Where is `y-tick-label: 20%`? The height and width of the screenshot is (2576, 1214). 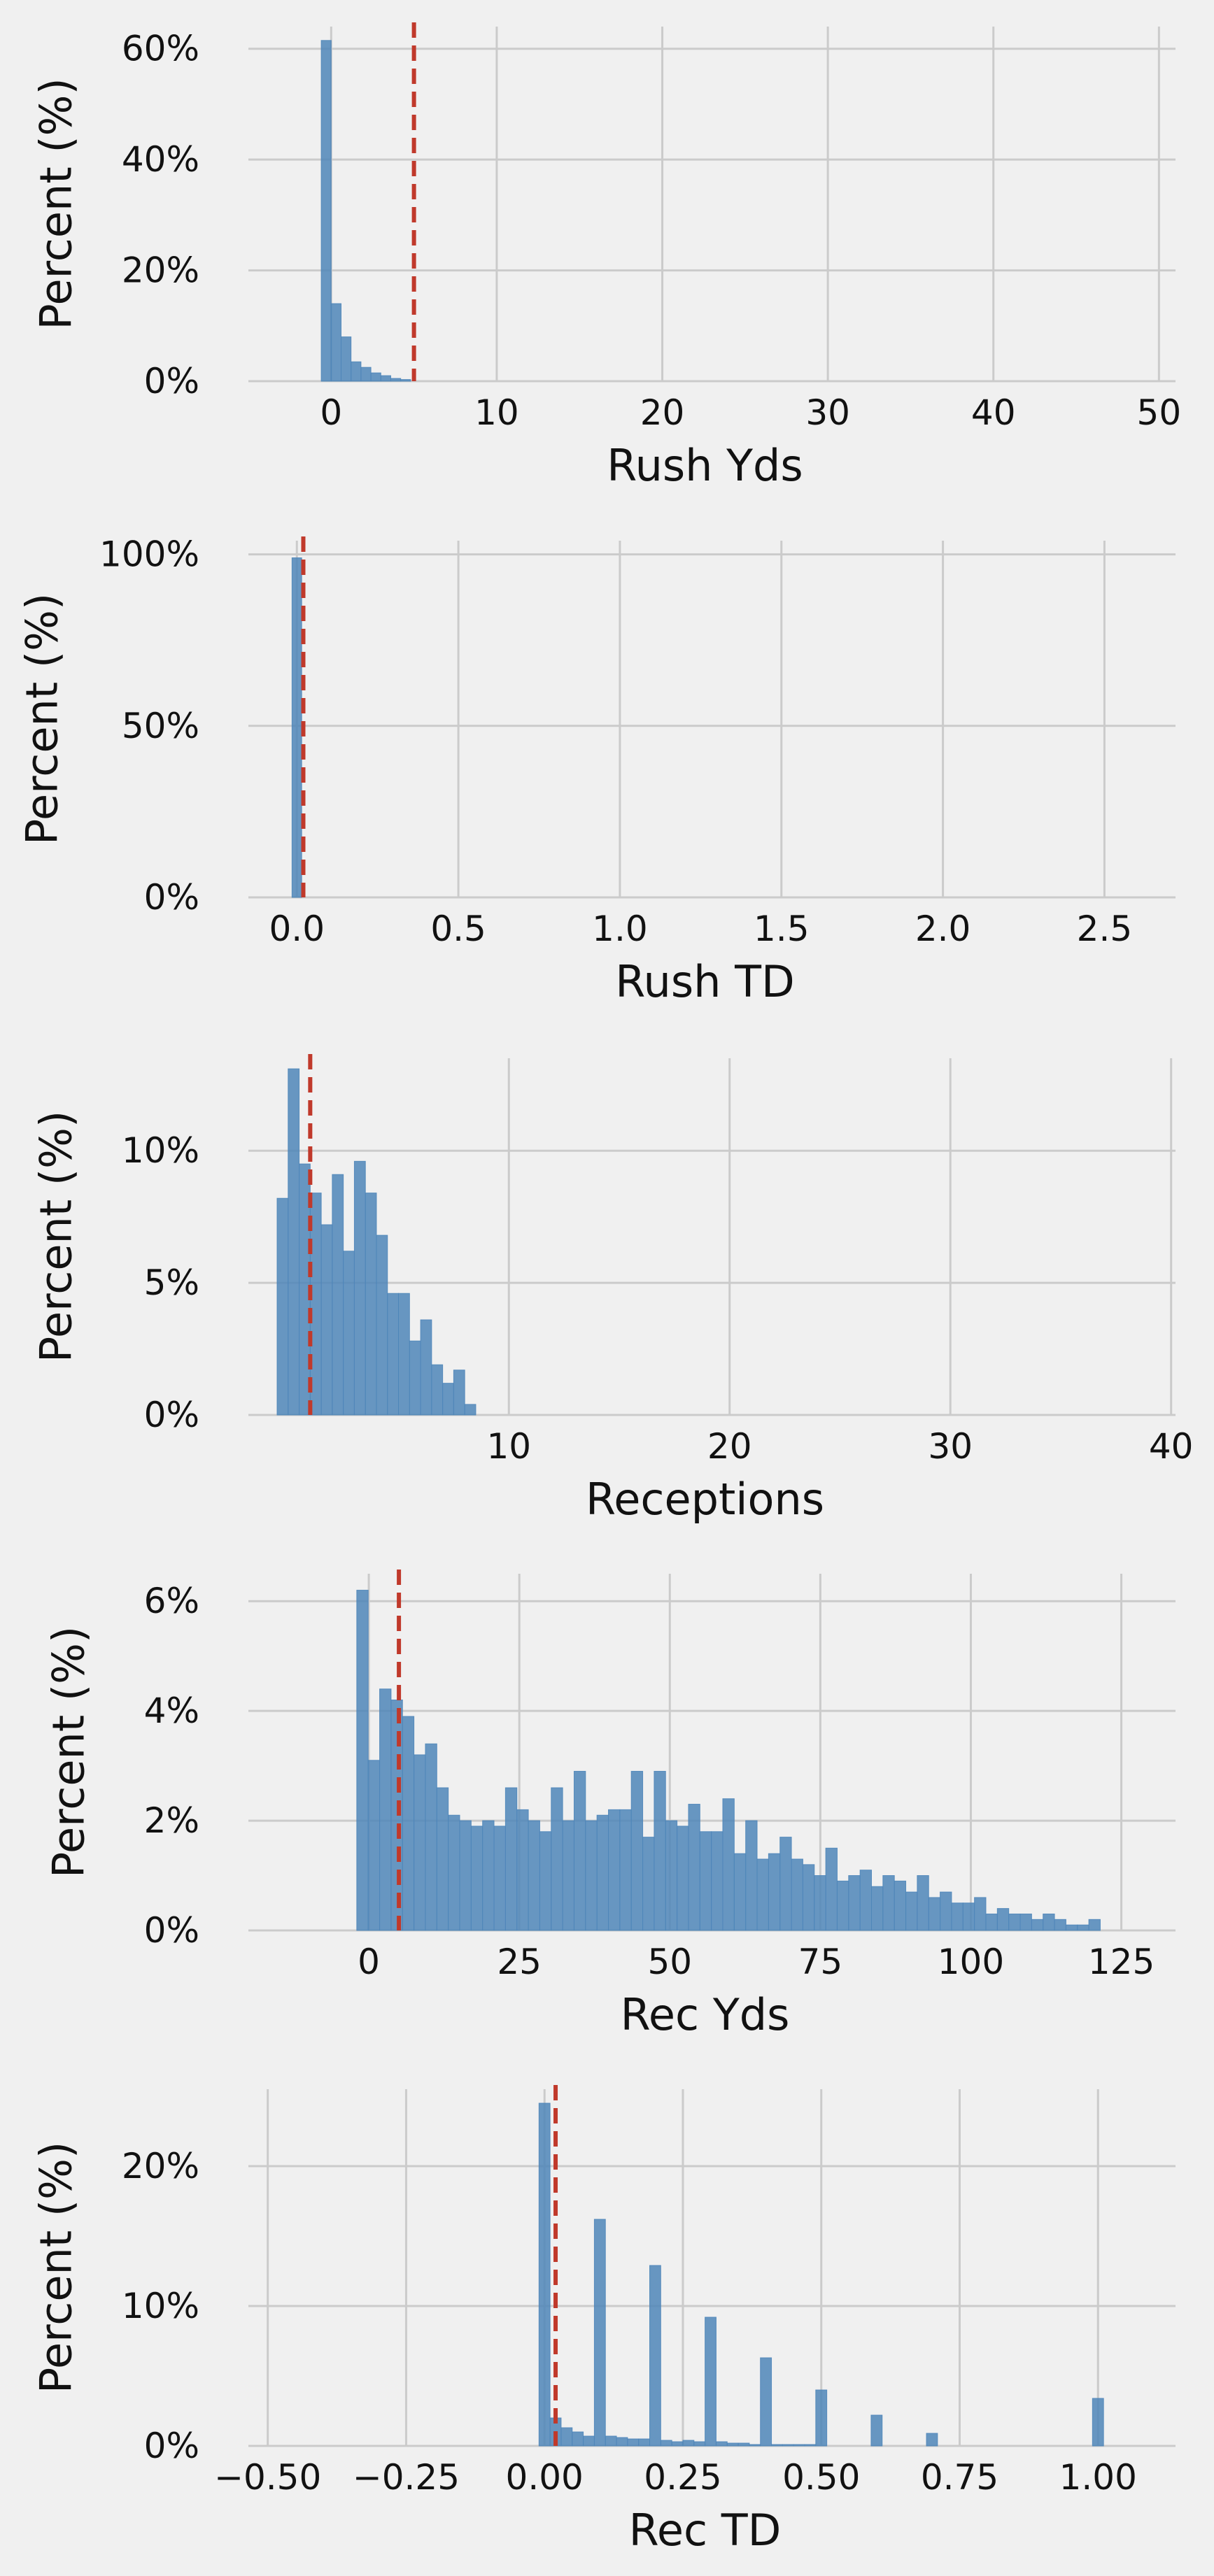 y-tick-label: 20% is located at coordinates (160, 2166).